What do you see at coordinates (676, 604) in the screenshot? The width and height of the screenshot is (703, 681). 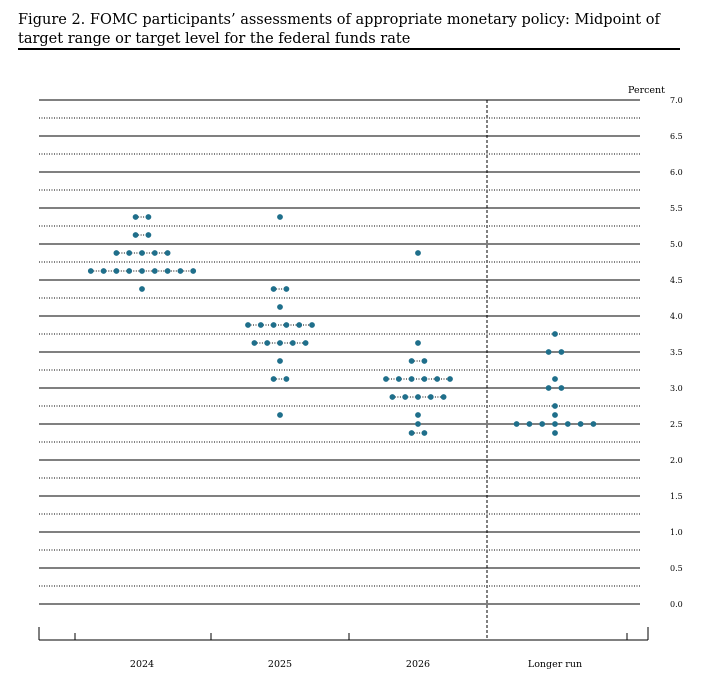 I see `y-tick-label: 0.0` at bounding box center [676, 604].